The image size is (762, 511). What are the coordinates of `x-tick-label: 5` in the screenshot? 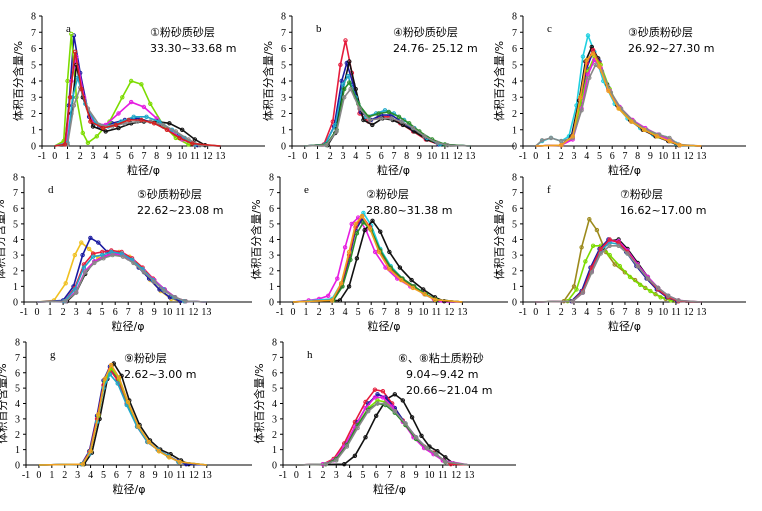 It's located at (599, 156).